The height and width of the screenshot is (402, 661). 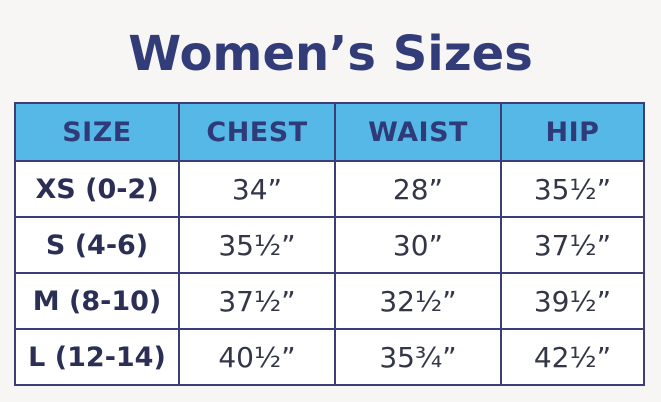 What do you see at coordinates (97, 189) in the screenshot?
I see `size-cell: XS (0-2)` at bounding box center [97, 189].